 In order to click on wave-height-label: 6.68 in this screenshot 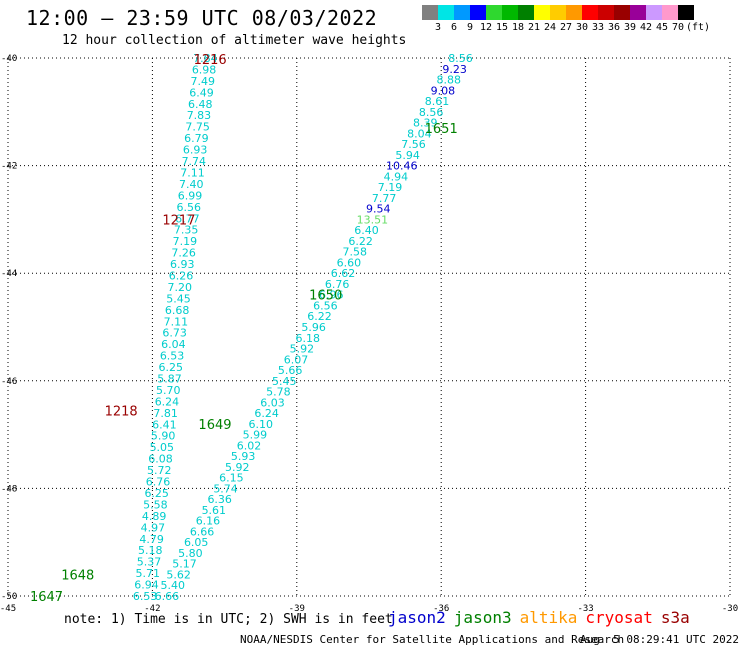, I will do `click(177, 310)`.